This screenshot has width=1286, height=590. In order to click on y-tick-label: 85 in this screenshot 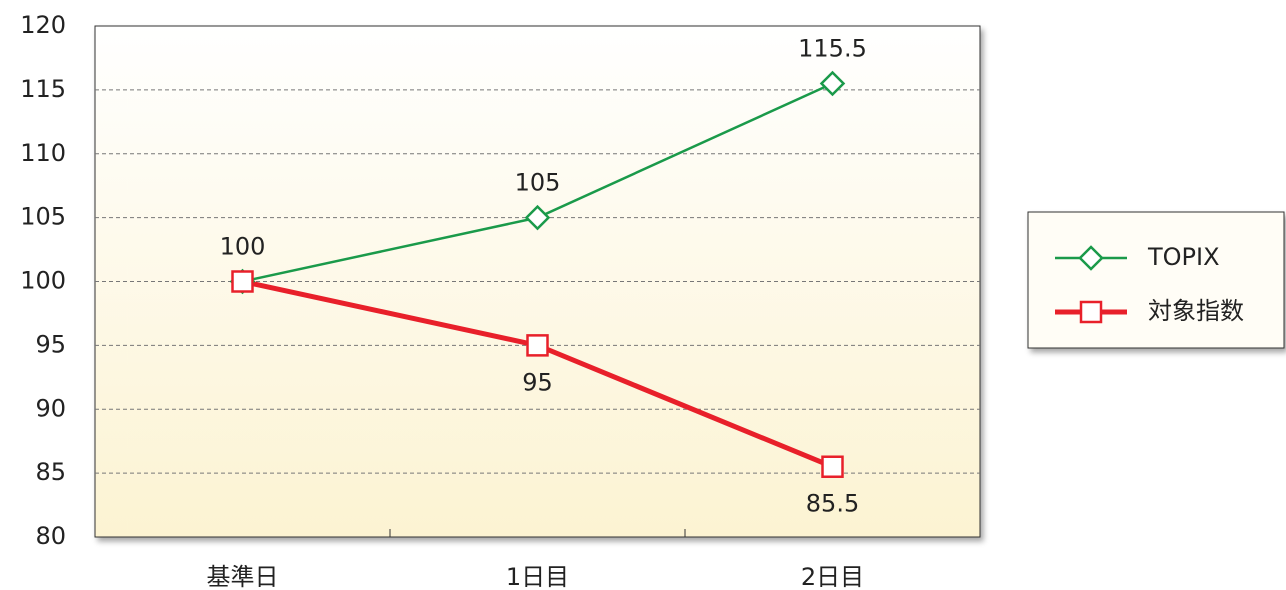, I will do `click(50, 472)`.